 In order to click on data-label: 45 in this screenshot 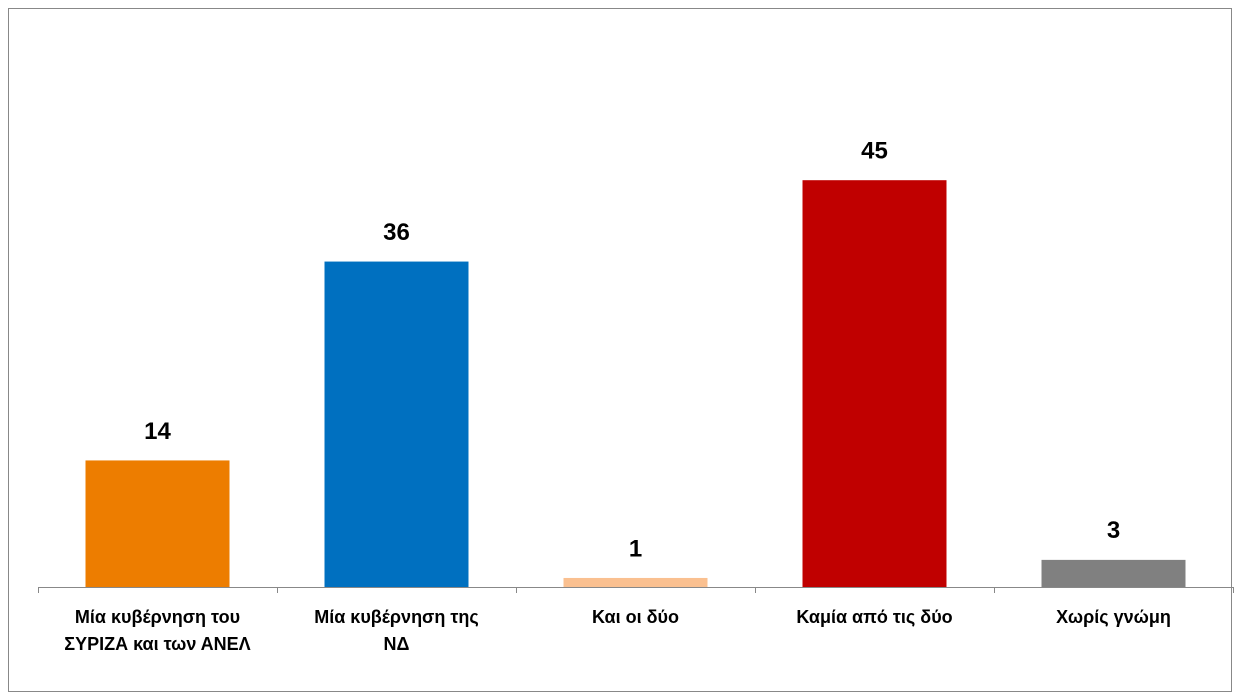, I will do `click(874, 151)`.